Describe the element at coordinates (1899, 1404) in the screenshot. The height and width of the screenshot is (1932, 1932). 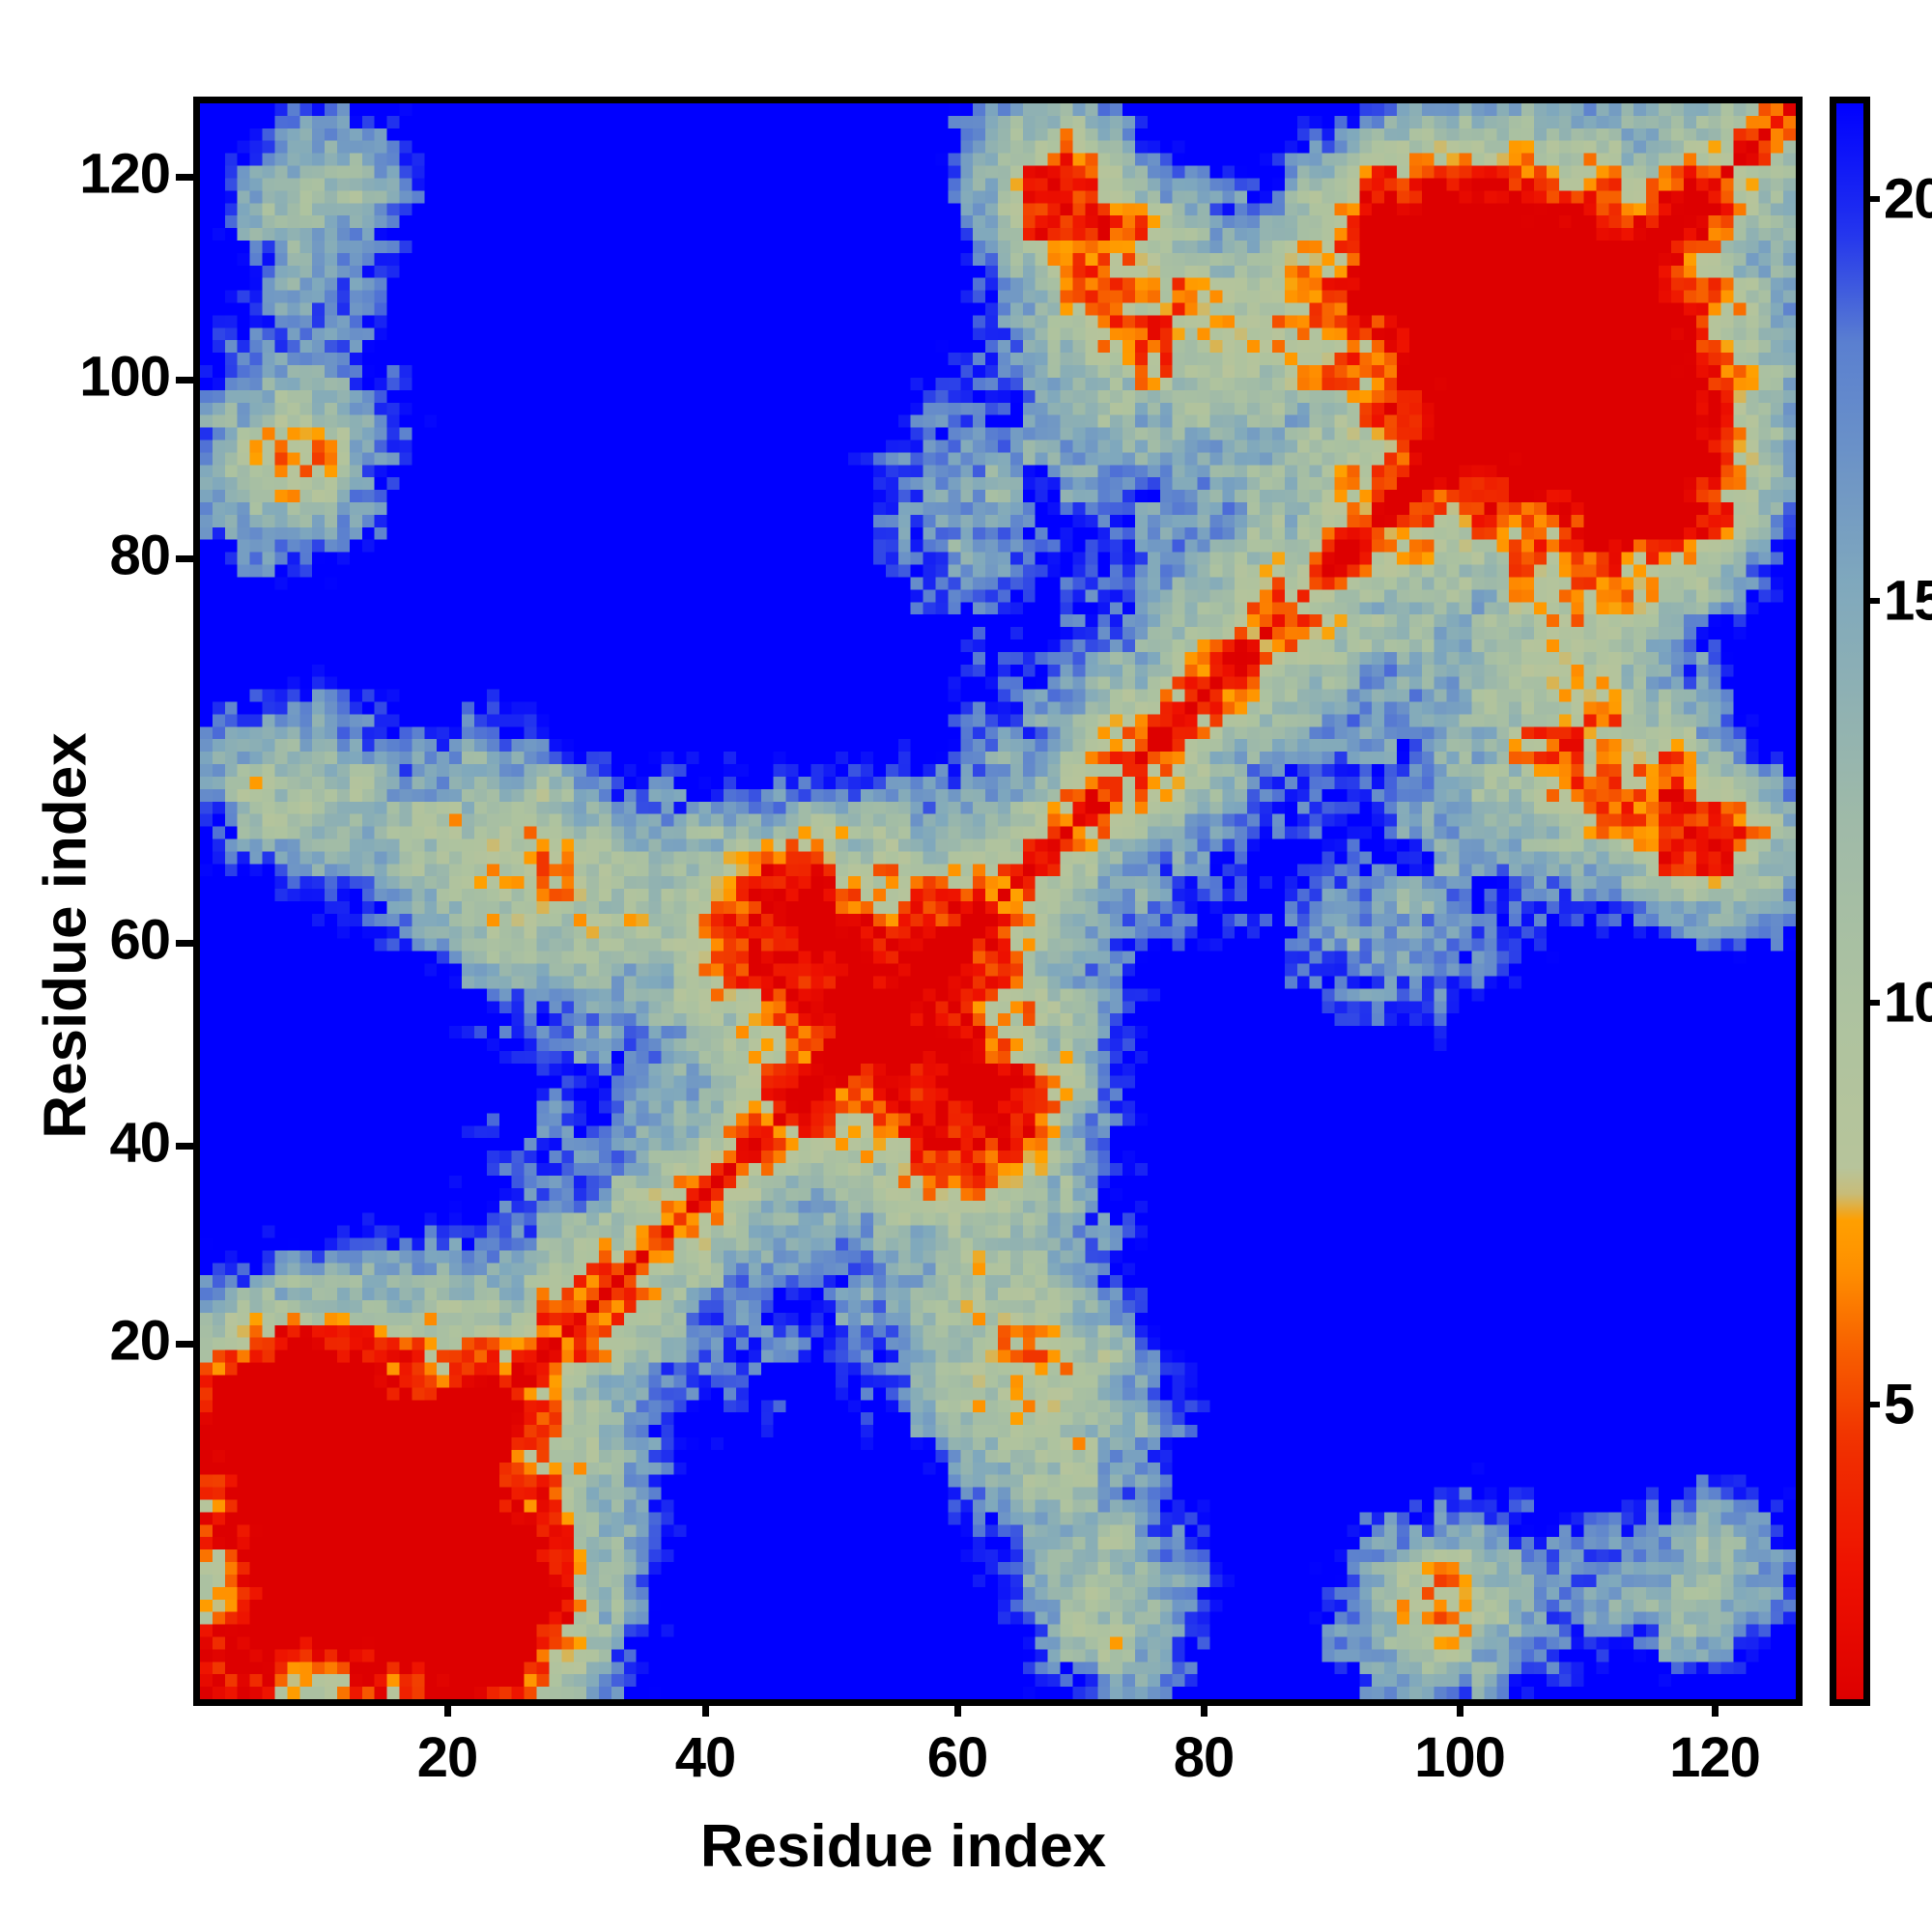
I see `colorbar-tick-label-5: 5` at that location.